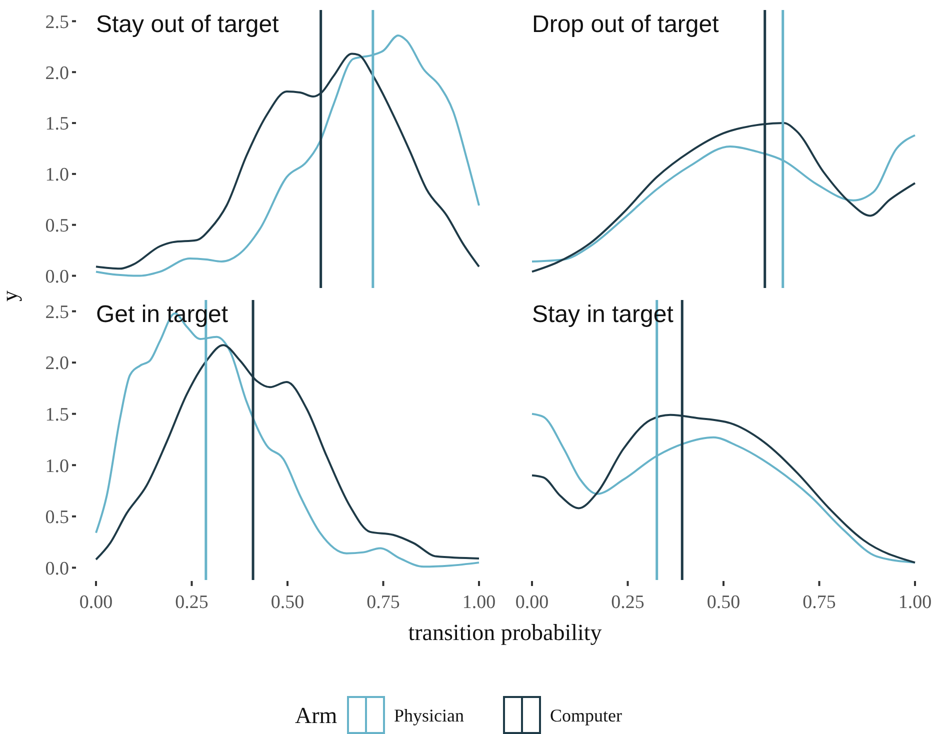 This screenshot has height=734, width=945. What do you see at coordinates (586, 715) in the screenshot?
I see `legend-label: Computer` at bounding box center [586, 715].